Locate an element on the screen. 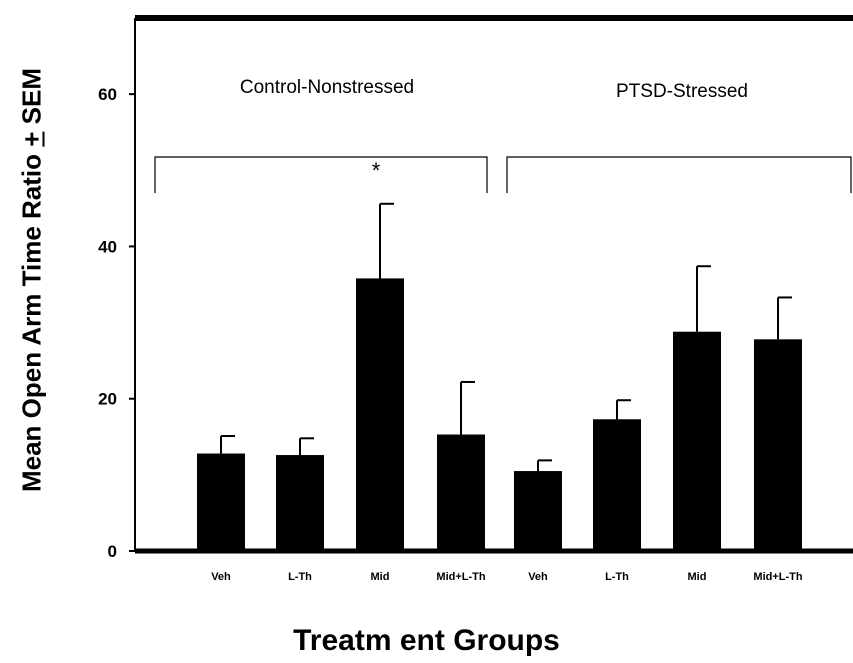  y-tick-label: 60 is located at coordinates (107, 94).